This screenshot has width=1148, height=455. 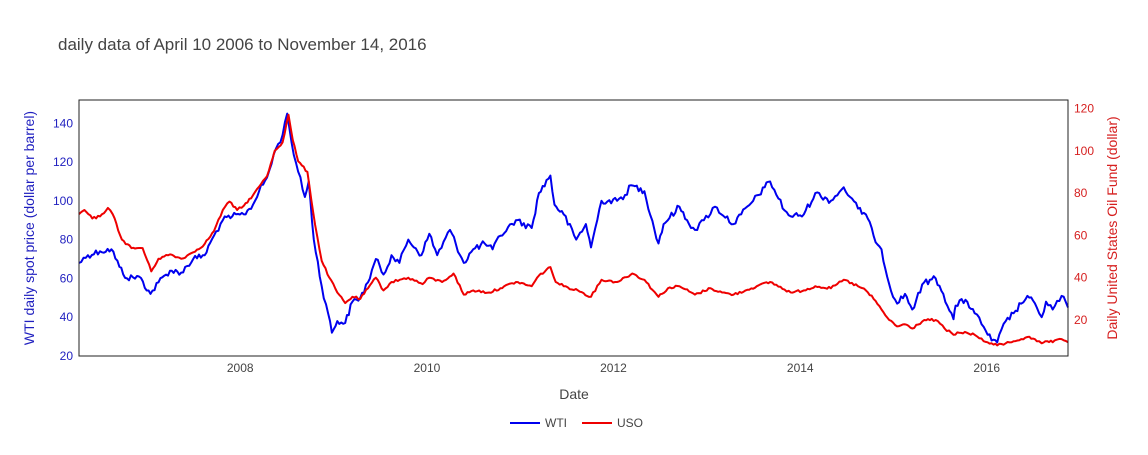 I want to click on left-tick-label: 40, so click(x=67, y=317).